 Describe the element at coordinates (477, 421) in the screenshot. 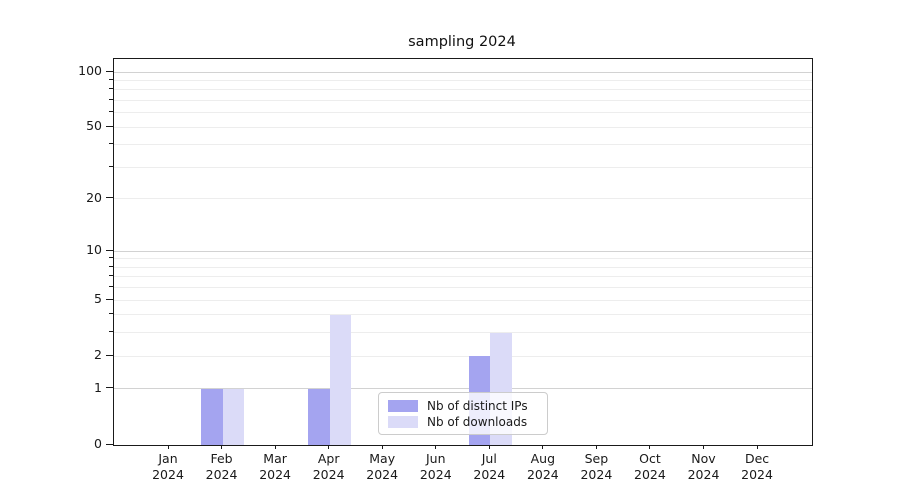

I see `legend-label-downloads: Nb of downloads` at that location.